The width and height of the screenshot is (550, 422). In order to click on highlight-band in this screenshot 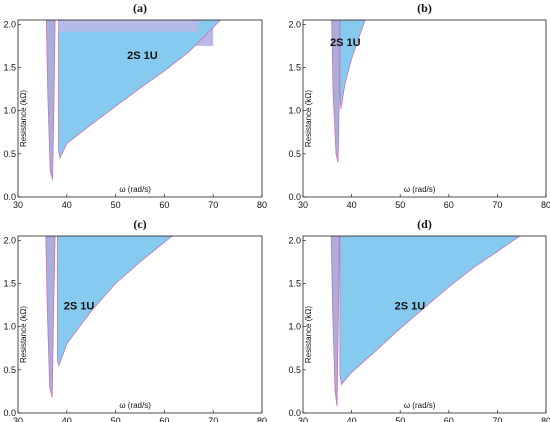, I will do `click(128, 26)`.